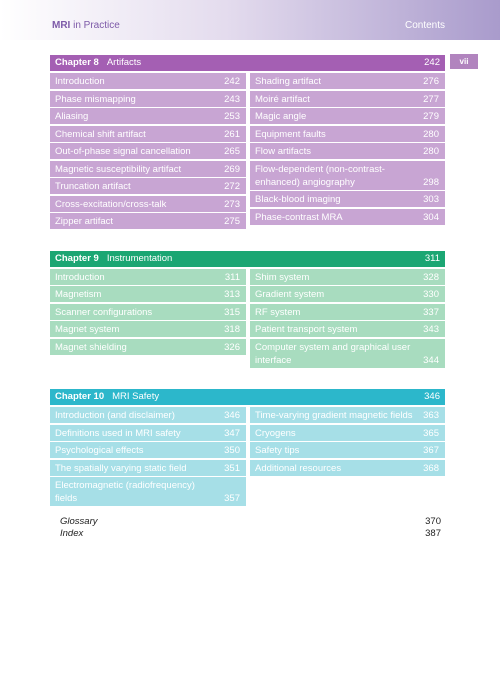  I want to click on back-title: Glossary, so click(79, 521).